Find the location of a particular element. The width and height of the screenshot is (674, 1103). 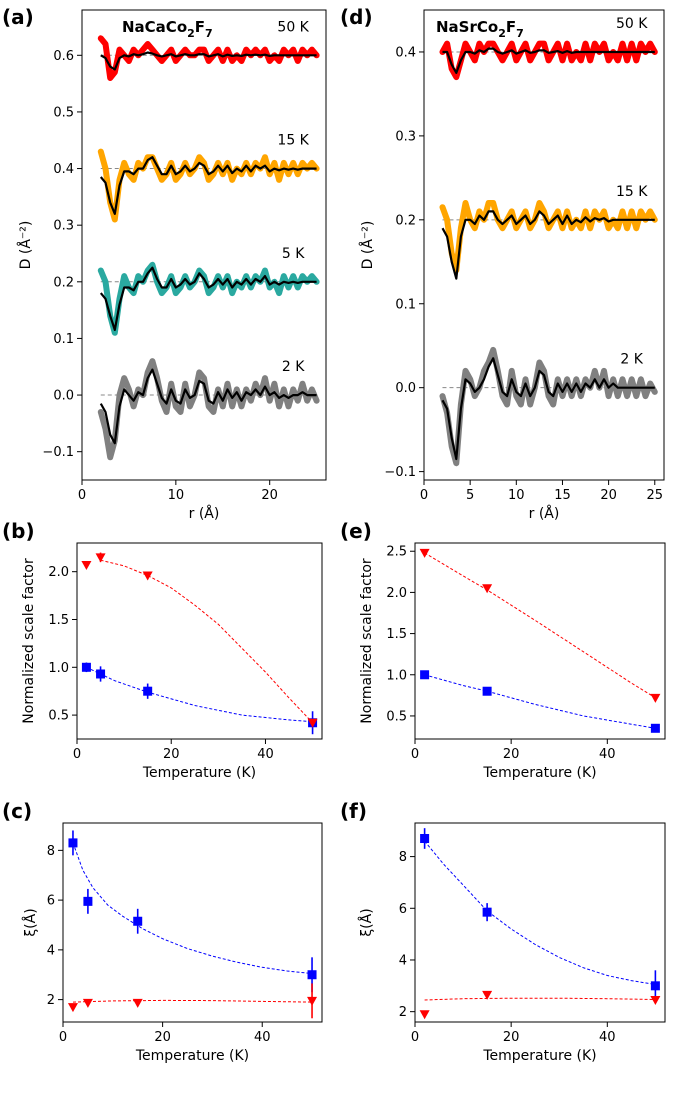

sample-name: NaSrCo2F7 is located at coordinates (480, 29).